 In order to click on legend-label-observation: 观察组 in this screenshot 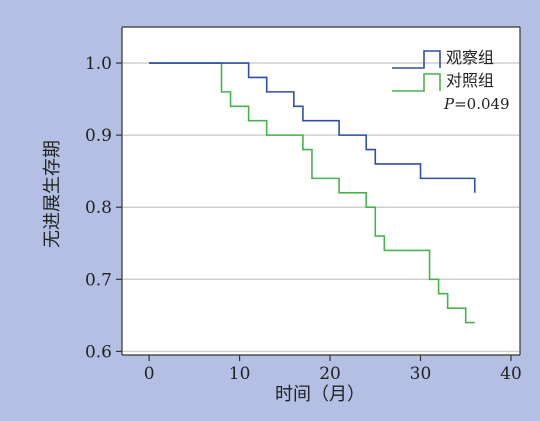, I will do `click(470, 57)`.